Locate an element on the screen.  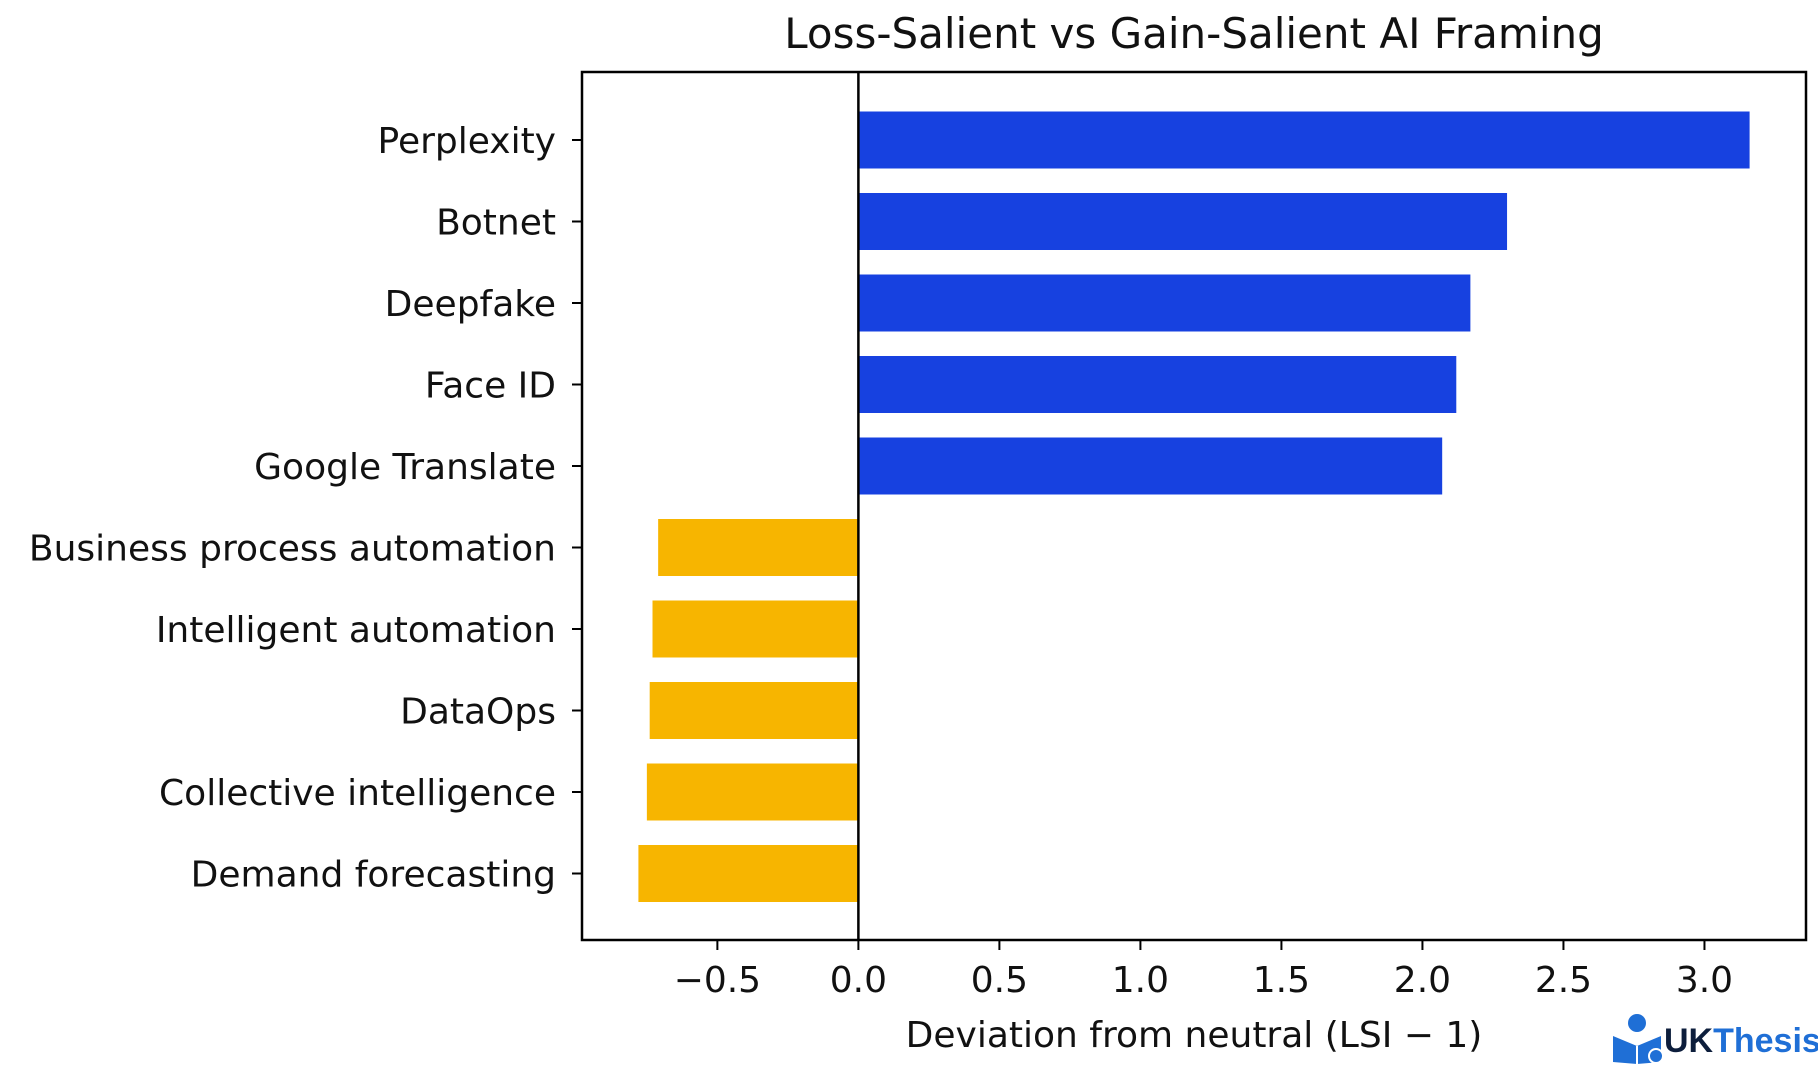
y-tick-label: Demand forecasting is located at coordinates (373, 875).